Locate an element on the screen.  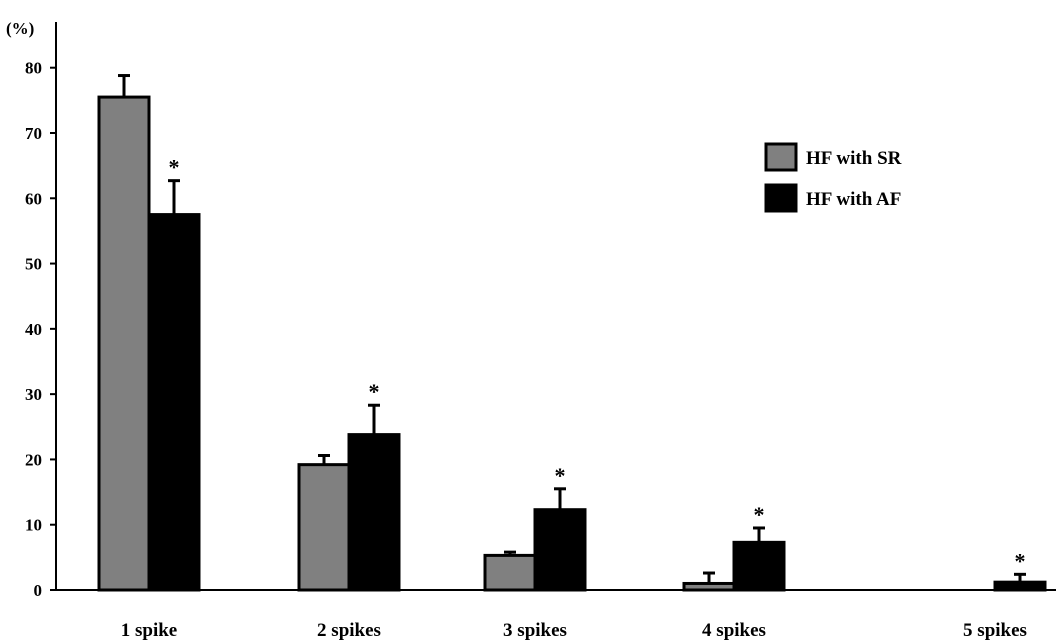
y-axis-unit-label: (%) is located at coordinates (20, 28).